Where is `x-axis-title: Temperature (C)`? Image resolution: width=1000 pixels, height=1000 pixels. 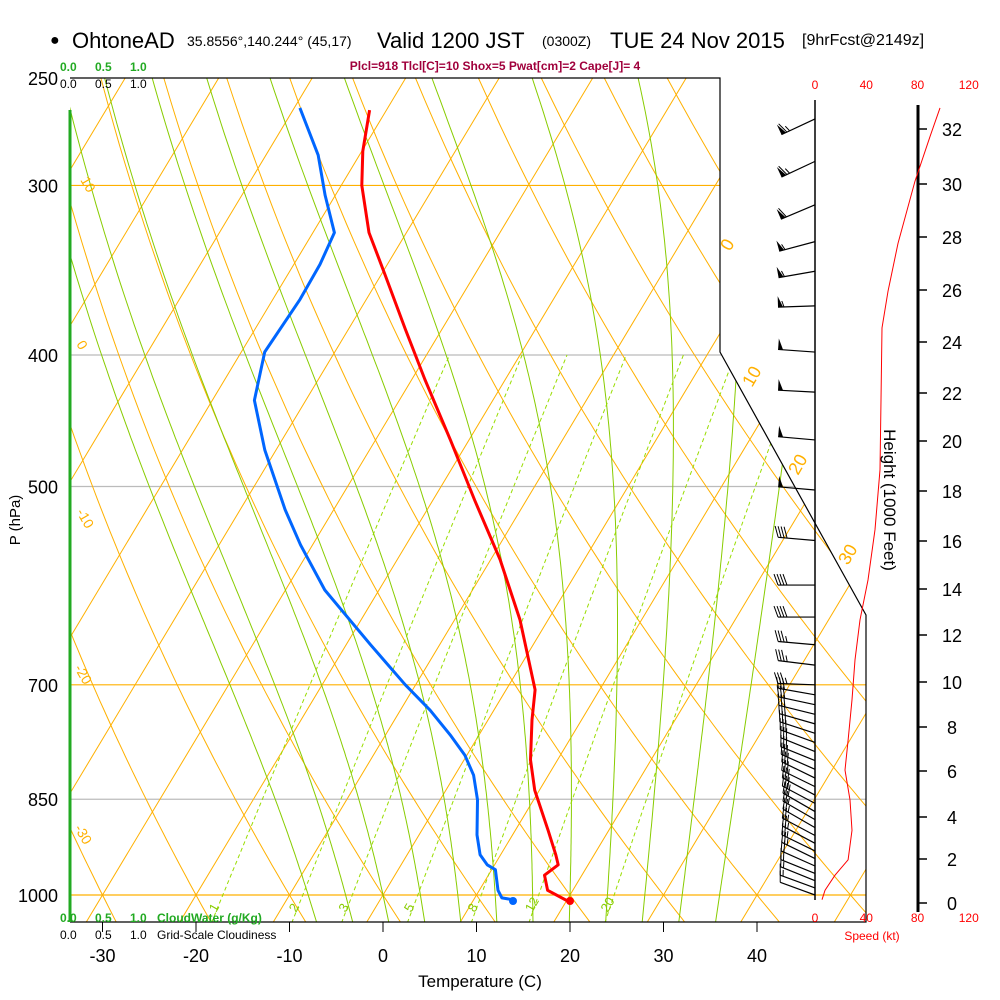
x-axis-title: Temperature (C) is located at coordinates (480, 981).